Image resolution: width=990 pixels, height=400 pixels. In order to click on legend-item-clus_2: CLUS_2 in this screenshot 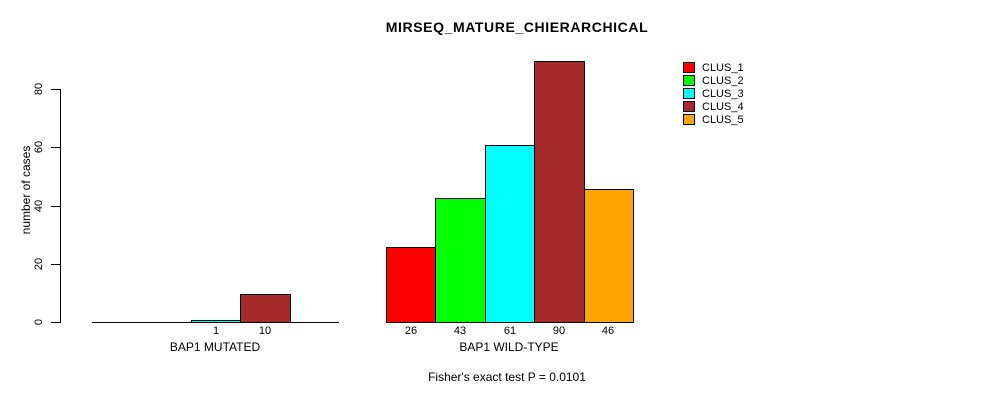, I will do `click(713, 80)`.